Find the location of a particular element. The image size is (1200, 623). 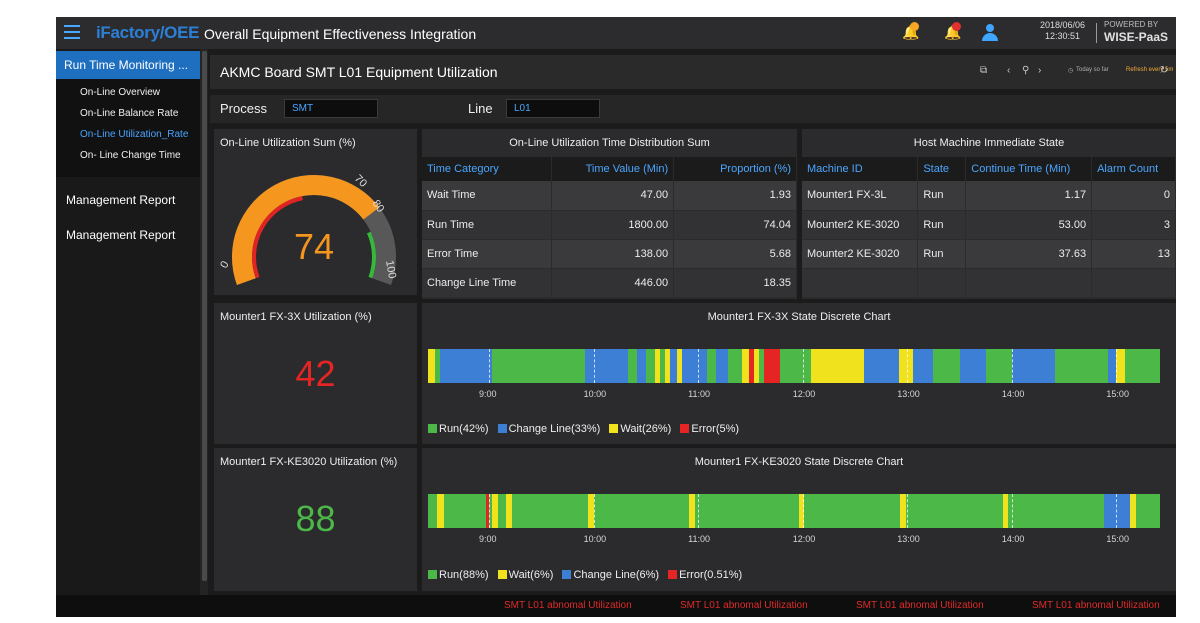

legend-label: Run(88%) is located at coordinates (464, 575).